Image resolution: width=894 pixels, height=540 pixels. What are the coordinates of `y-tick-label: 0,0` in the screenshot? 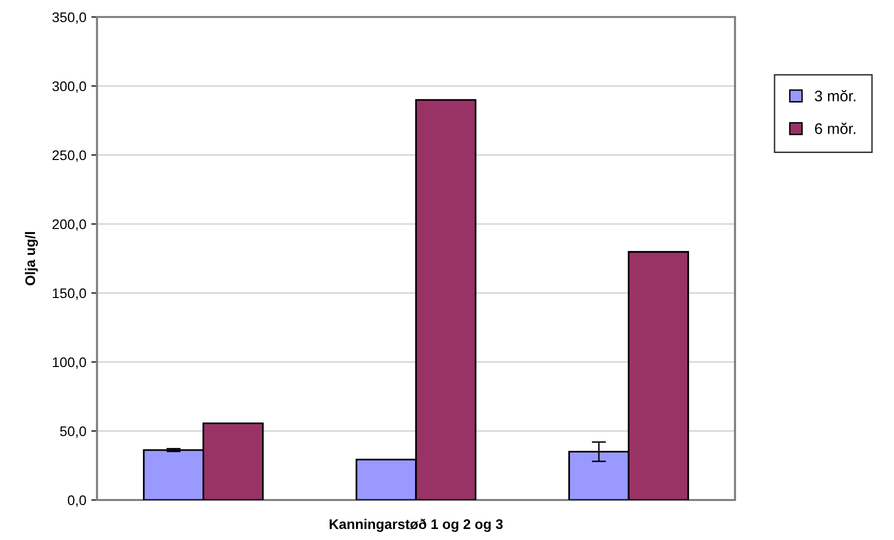 It's located at (77, 501).